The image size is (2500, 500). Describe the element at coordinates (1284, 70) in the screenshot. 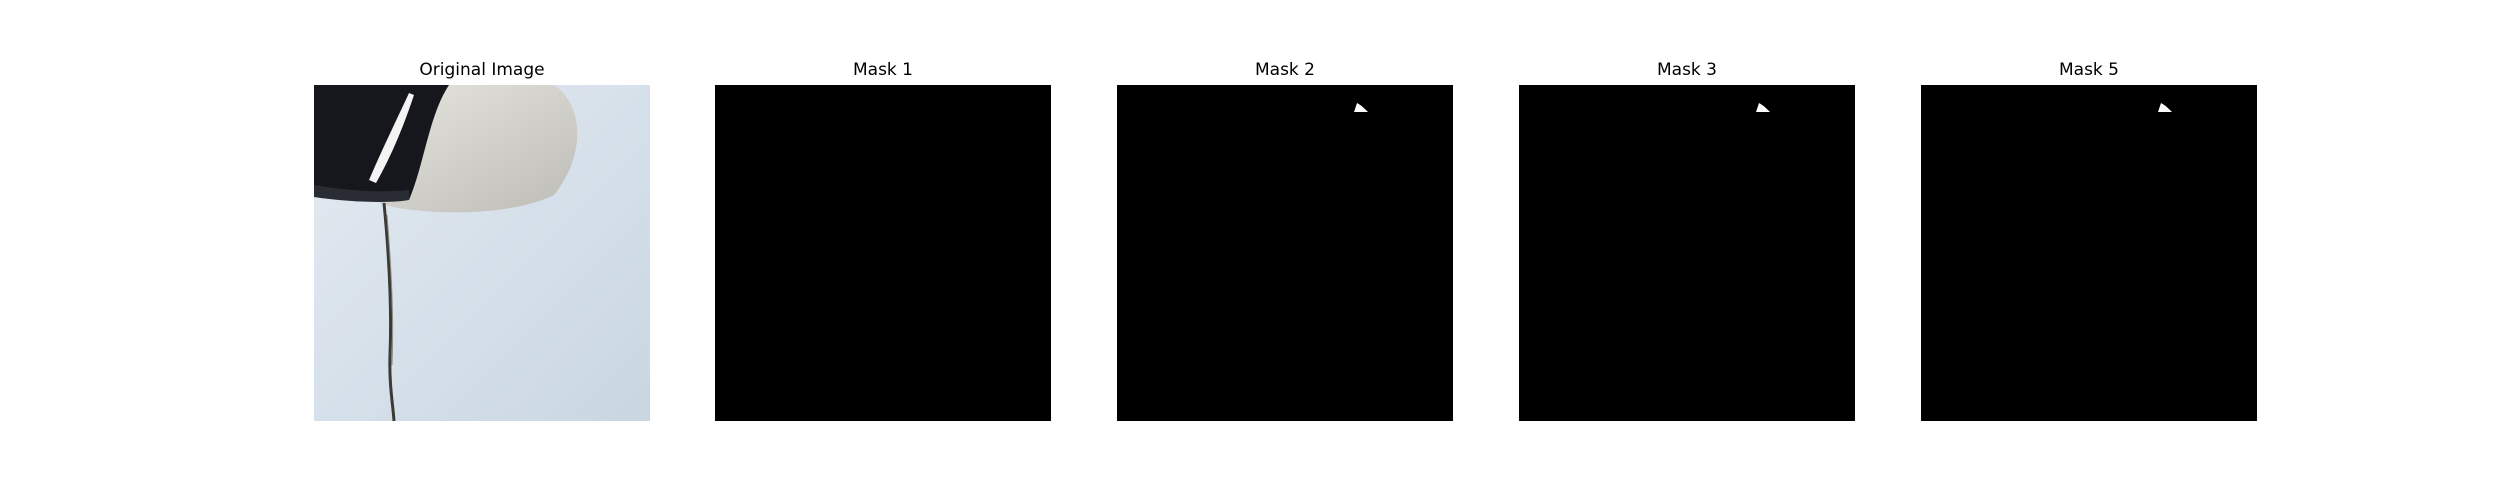

I see `panel-title: Mask 2` at that location.